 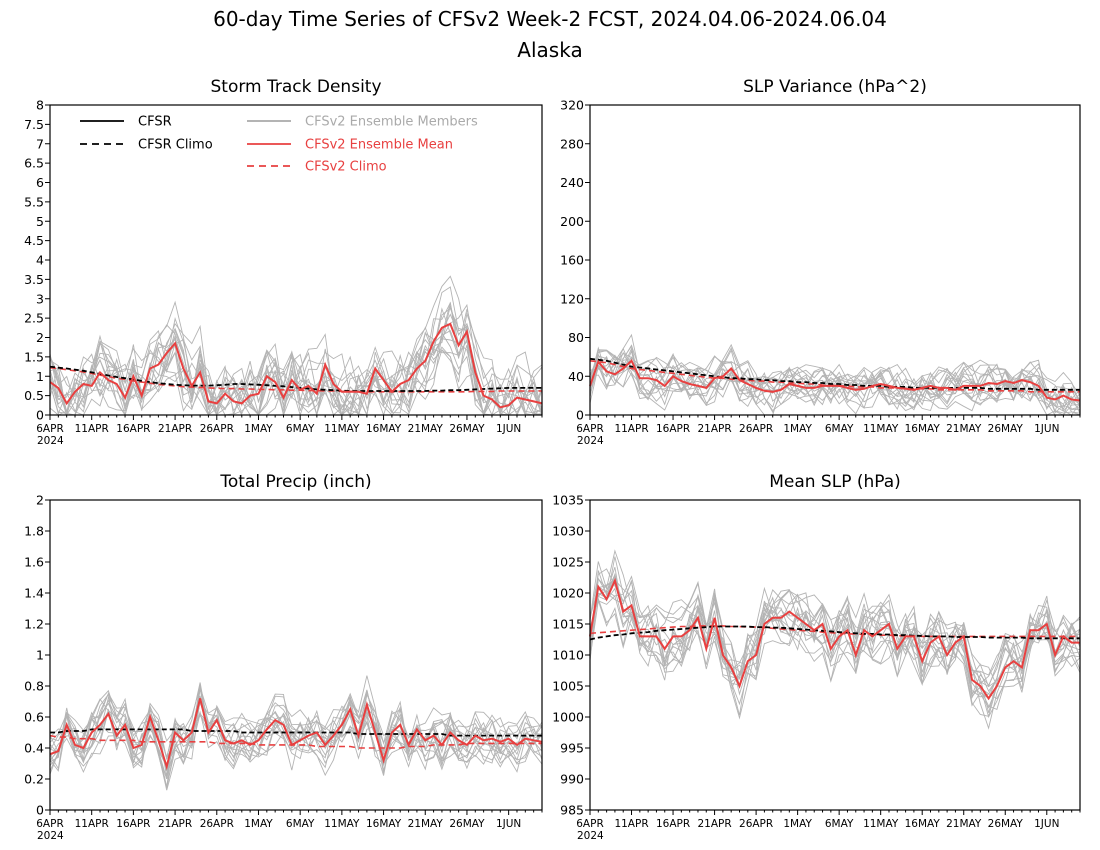 What do you see at coordinates (835, 87) in the screenshot?
I see `chart-title: SLP Variance (hPa^2)` at bounding box center [835, 87].